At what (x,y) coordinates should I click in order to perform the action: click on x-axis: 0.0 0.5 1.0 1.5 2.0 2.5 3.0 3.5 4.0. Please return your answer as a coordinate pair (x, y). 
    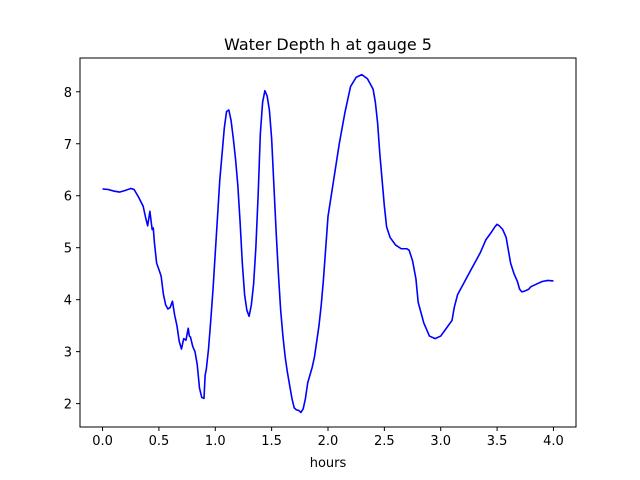
    Looking at the image, I should click on (328, 438).